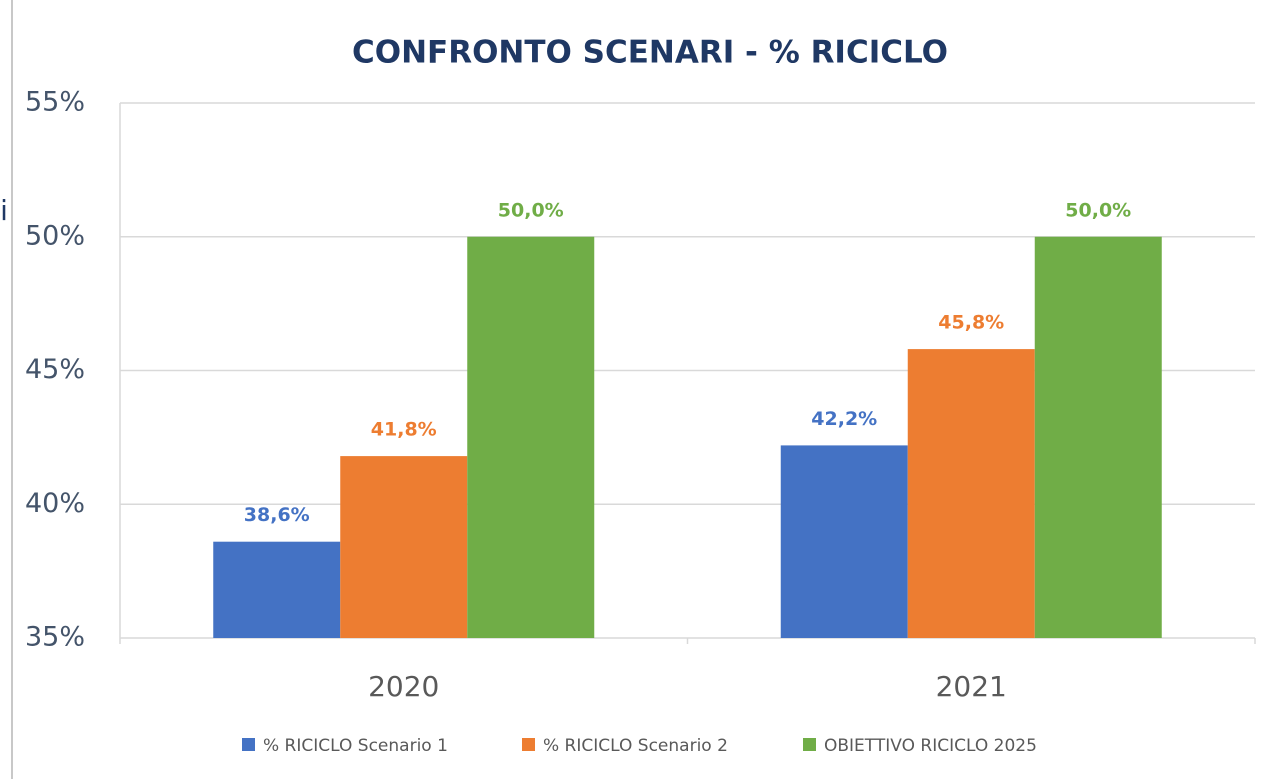 The height and width of the screenshot is (779, 1268). Describe the element at coordinates (403, 686) in the screenshot. I see `x-tick-label: 2020` at that location.